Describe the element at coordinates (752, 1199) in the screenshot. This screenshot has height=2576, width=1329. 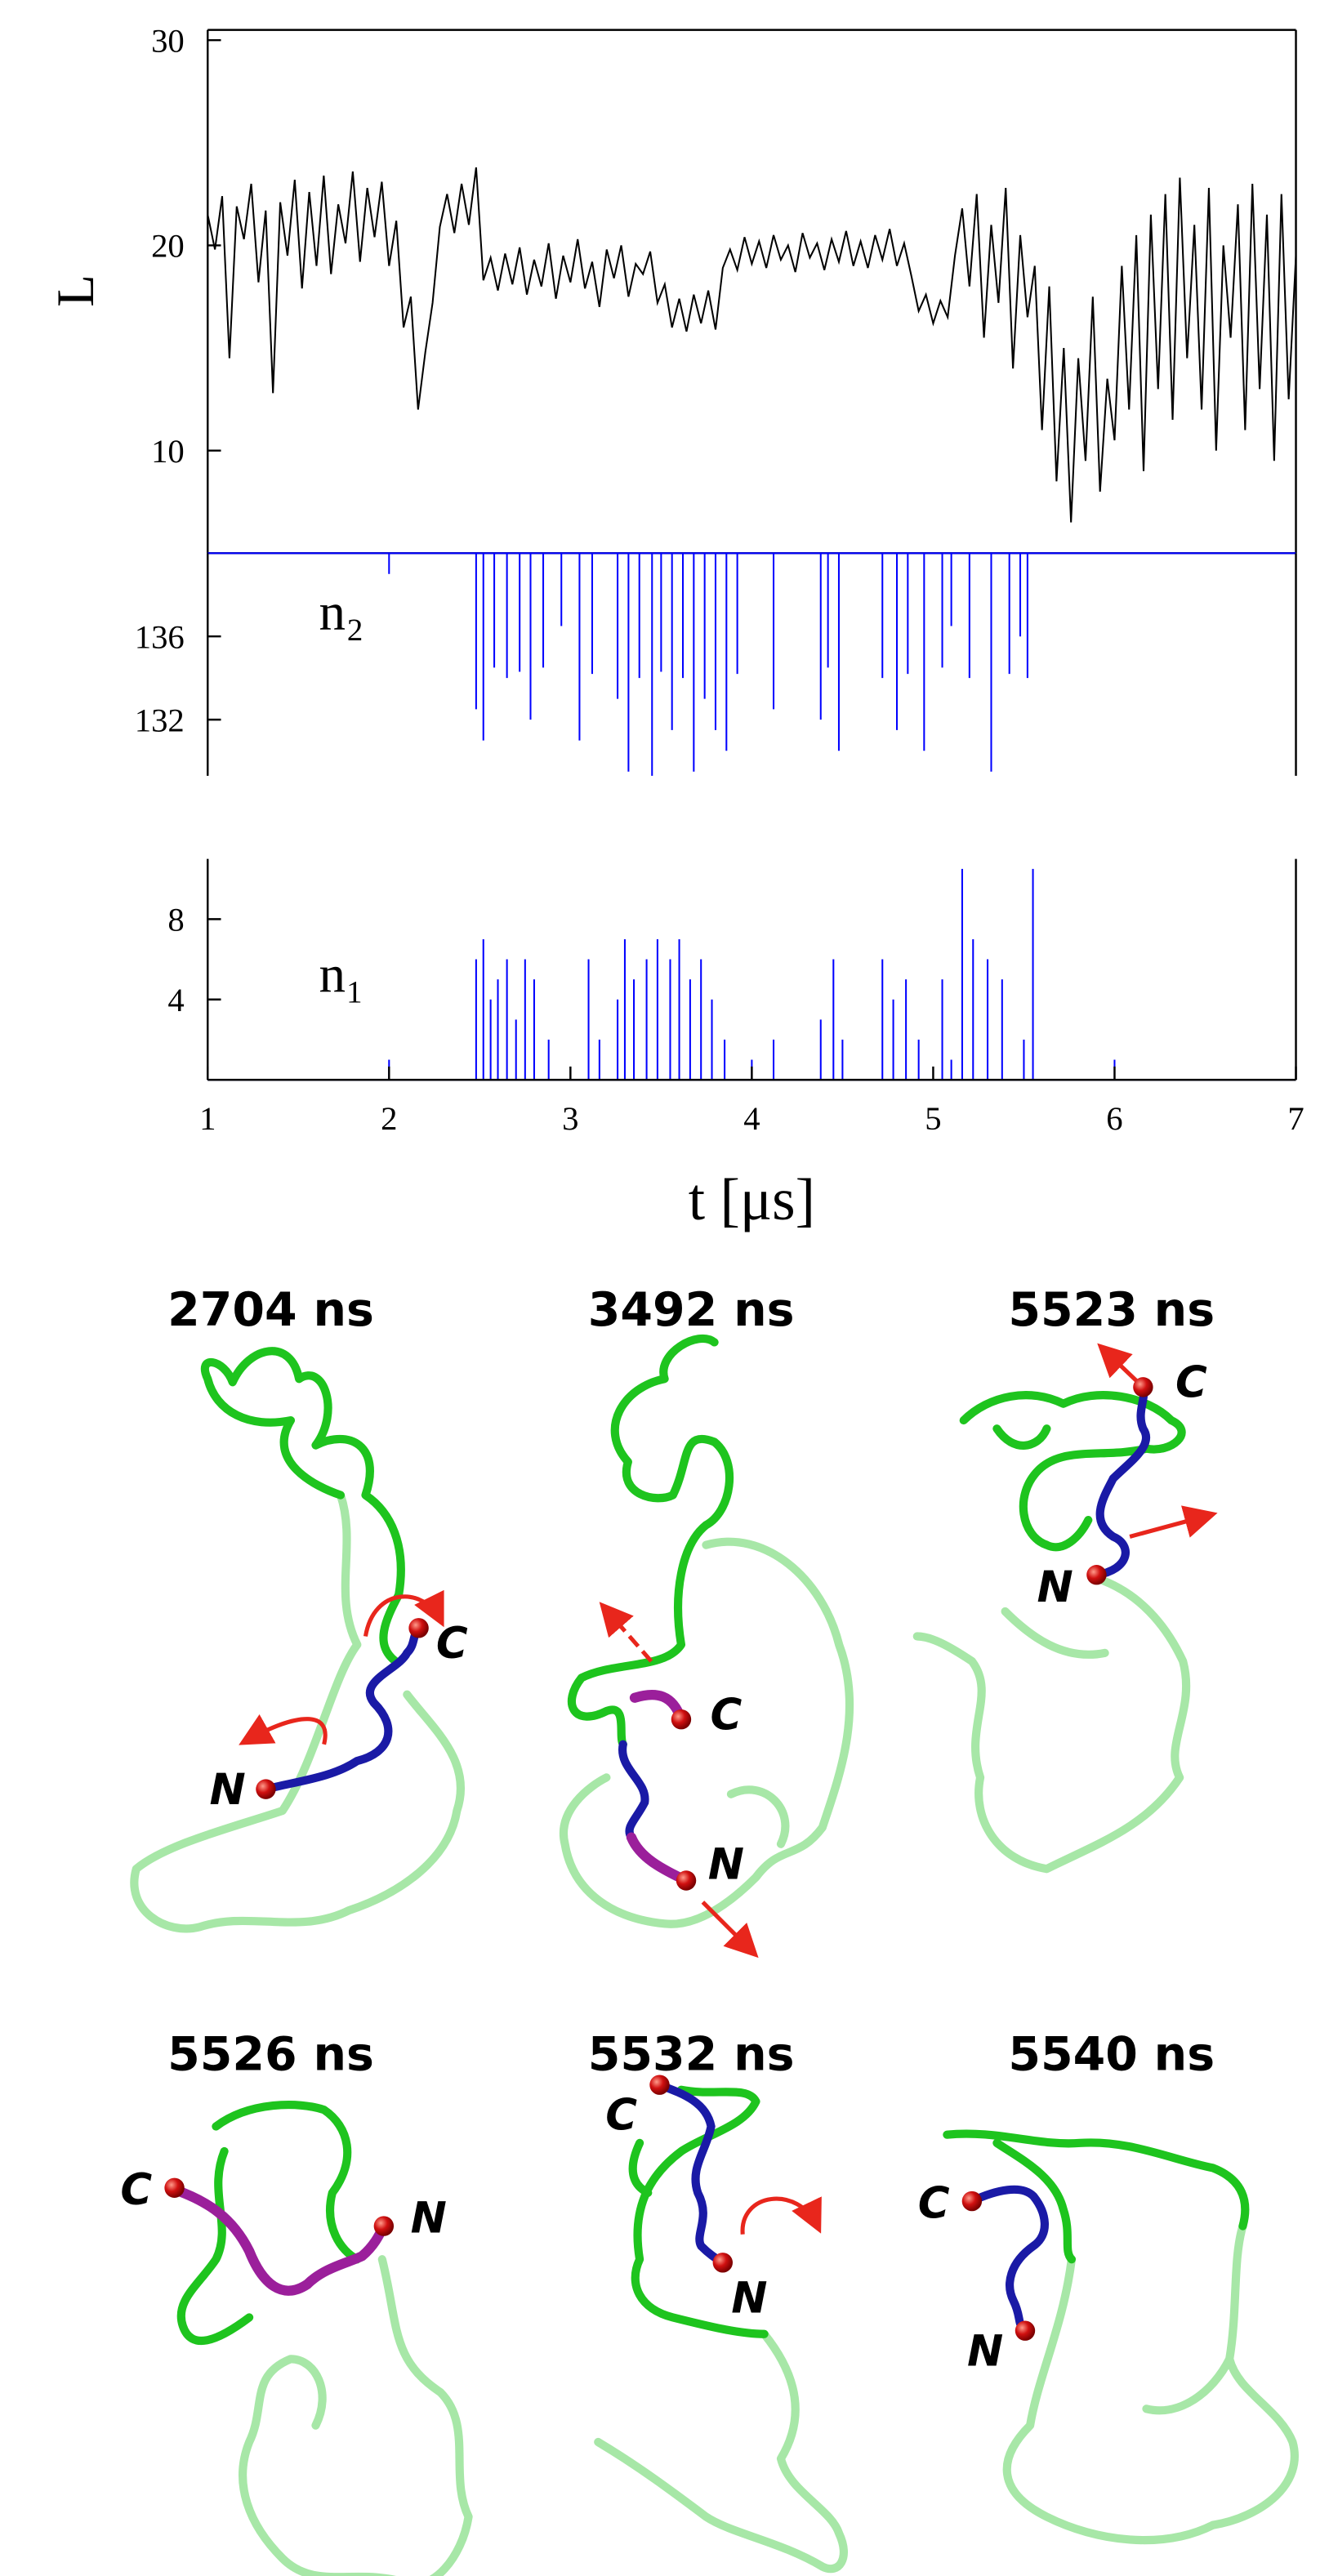
I see `x-axis-label: t [μs]` at that location.